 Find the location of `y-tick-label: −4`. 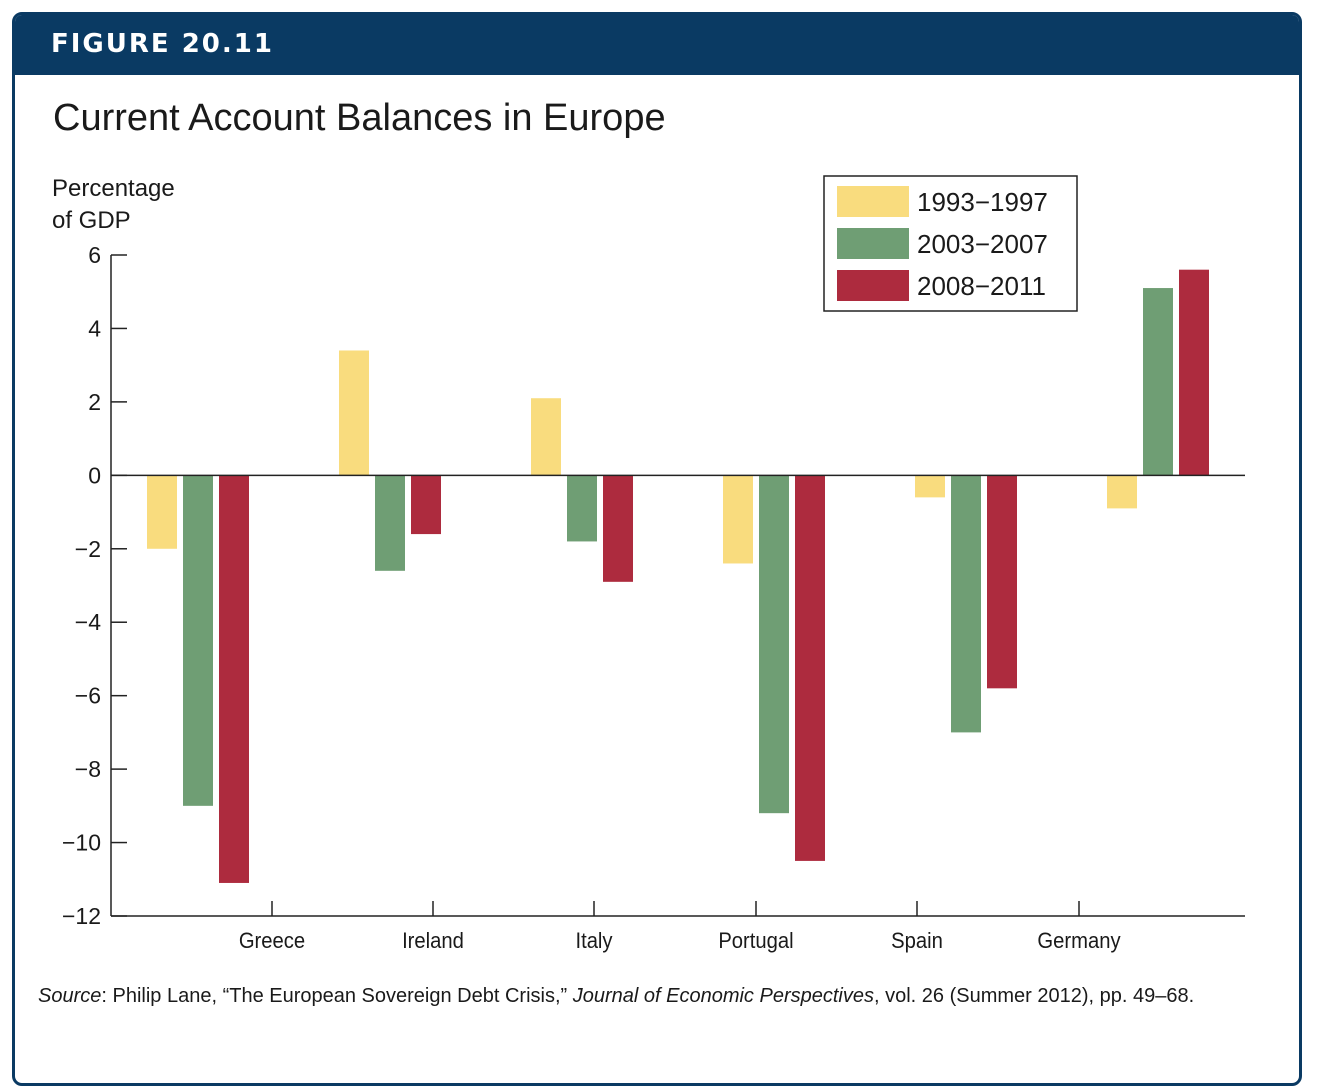

y-tick-label: −4 is located at coordinates (88, 622).